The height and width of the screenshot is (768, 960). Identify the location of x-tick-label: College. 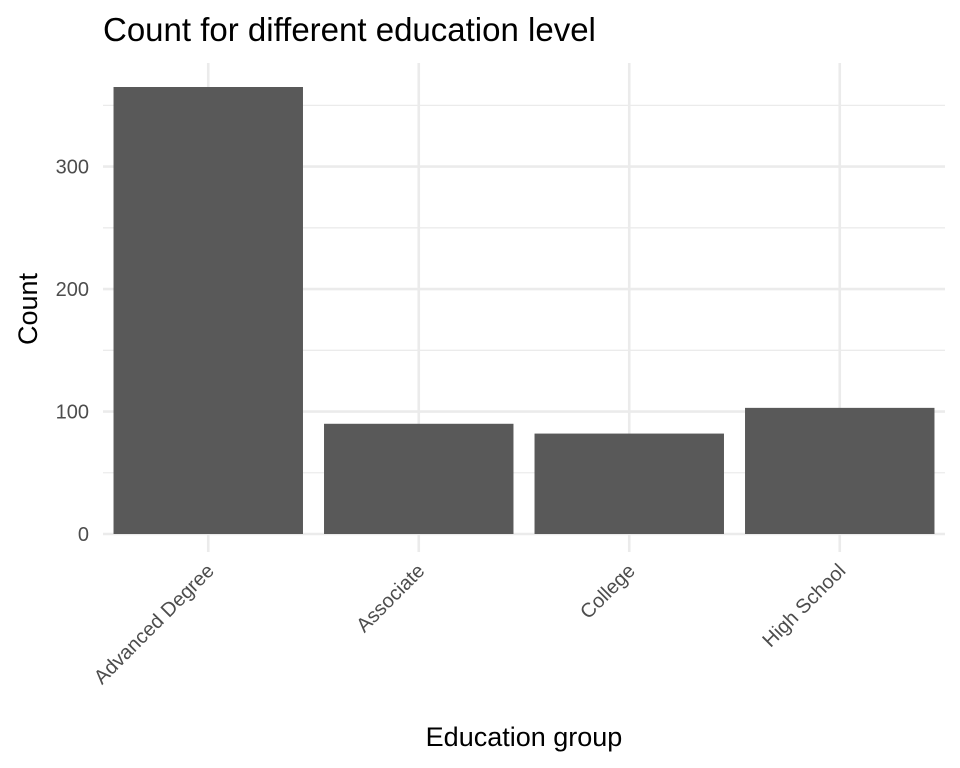
(608, 592).